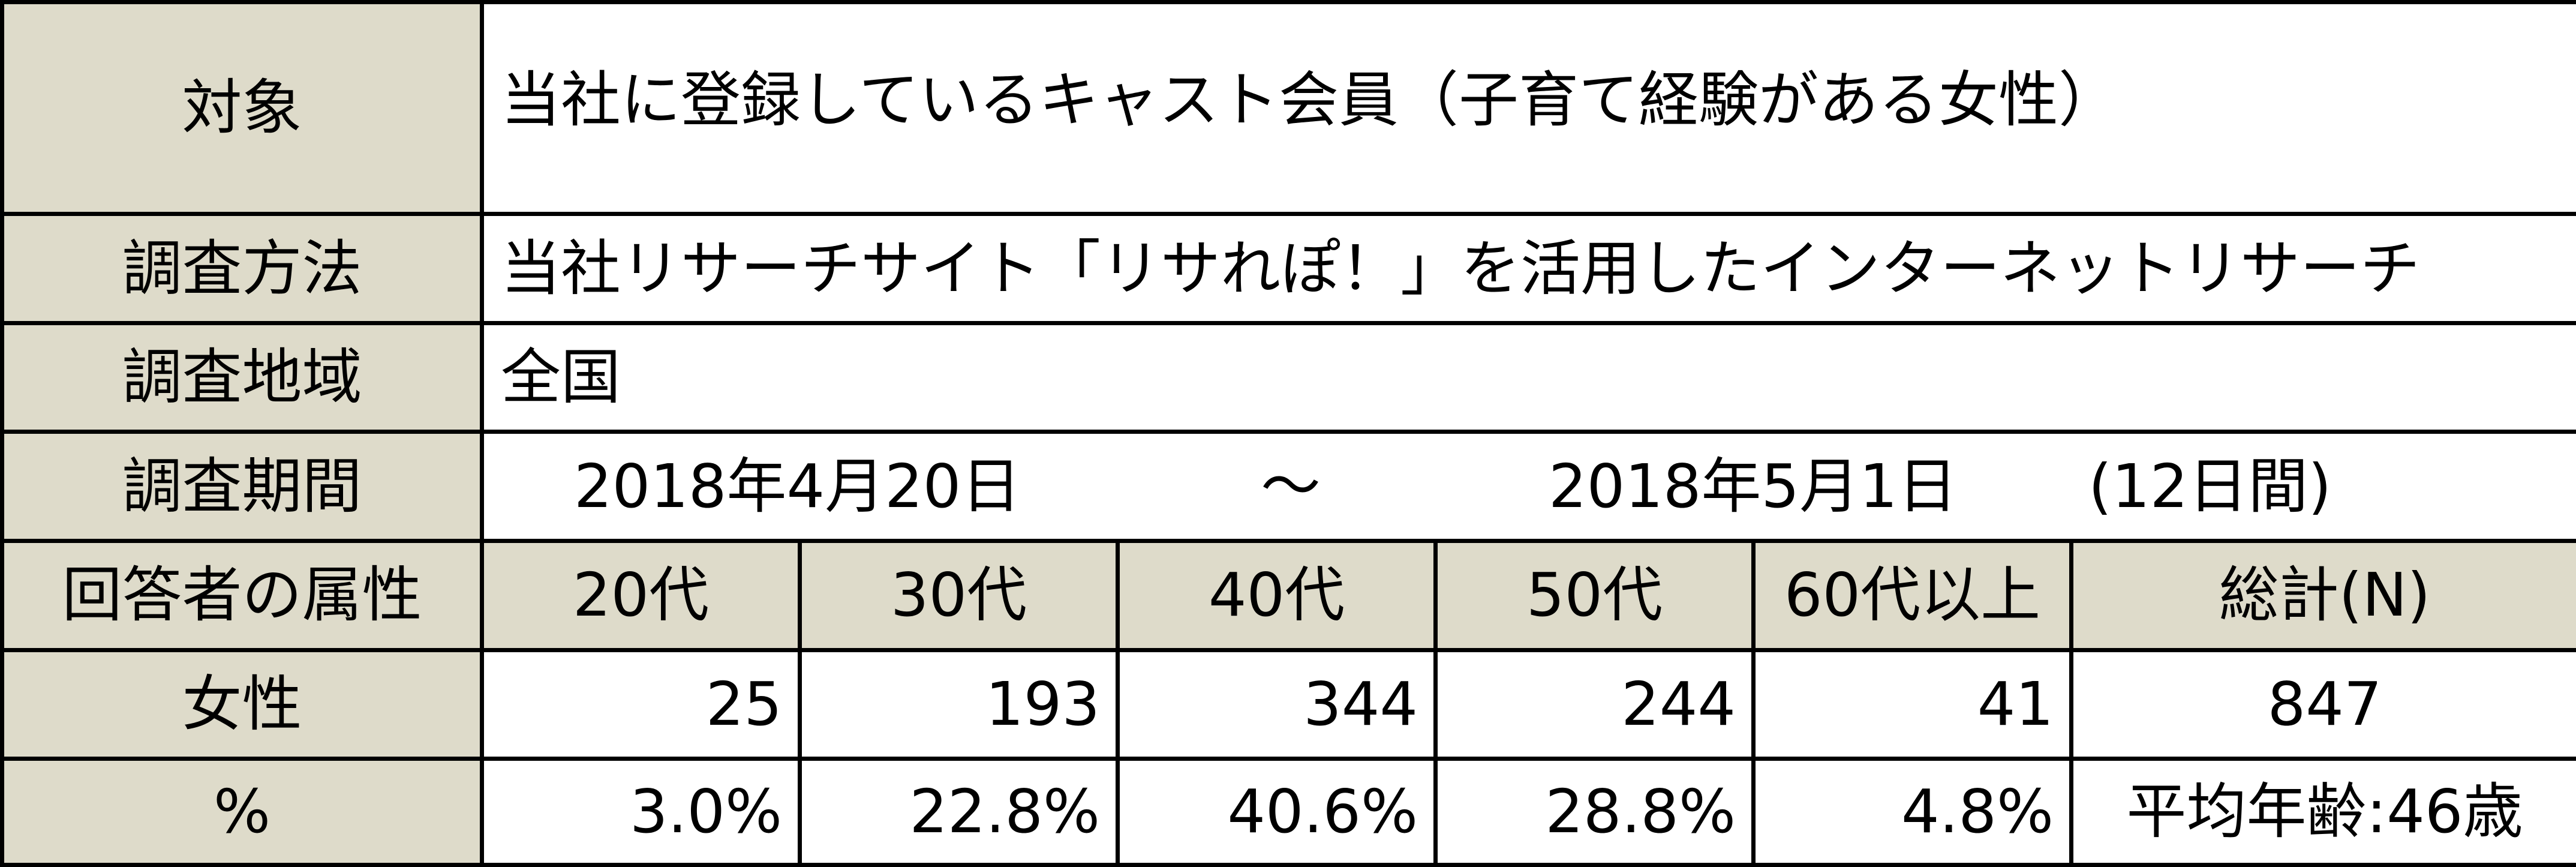 The image size is (2576, 867). I want to click on female-label: 女性, so click(242, 704).